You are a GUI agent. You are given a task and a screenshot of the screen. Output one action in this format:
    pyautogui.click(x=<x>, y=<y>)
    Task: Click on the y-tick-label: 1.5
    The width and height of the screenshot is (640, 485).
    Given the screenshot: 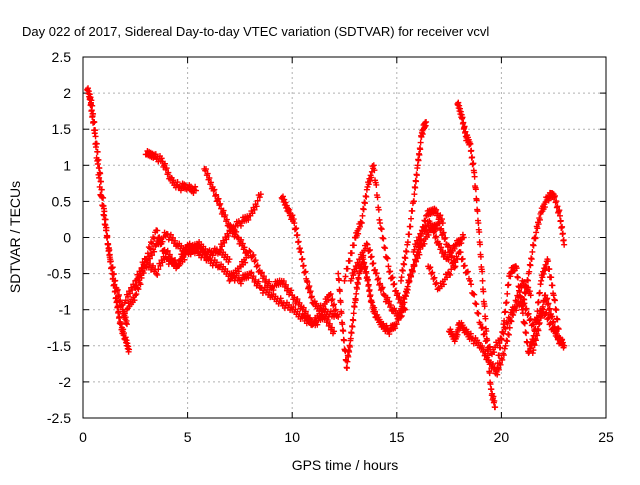 What is the action you would take?
    pyautogui.click(x=62, y=129)
    